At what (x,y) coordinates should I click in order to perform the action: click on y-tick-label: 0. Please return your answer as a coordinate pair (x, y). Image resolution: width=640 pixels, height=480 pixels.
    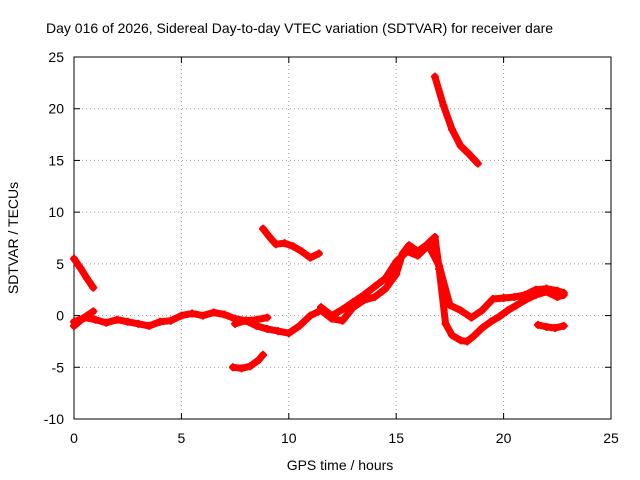
    Looking at the image, I should click on (60, 316).